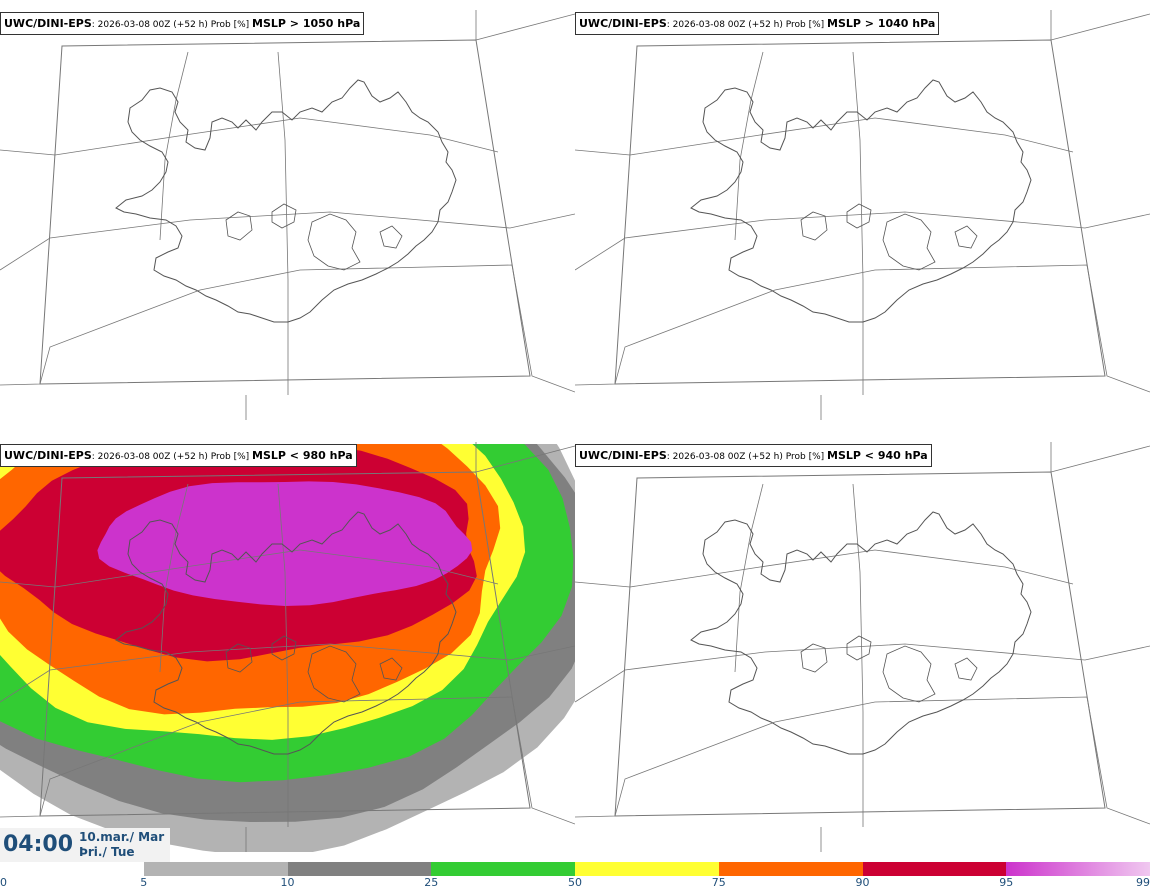 This screenshot has height=891, width=1150. Describe the element at coordinates (718, 882) in the screenshot. I see `colorbar-tick-label: 75` at that location.